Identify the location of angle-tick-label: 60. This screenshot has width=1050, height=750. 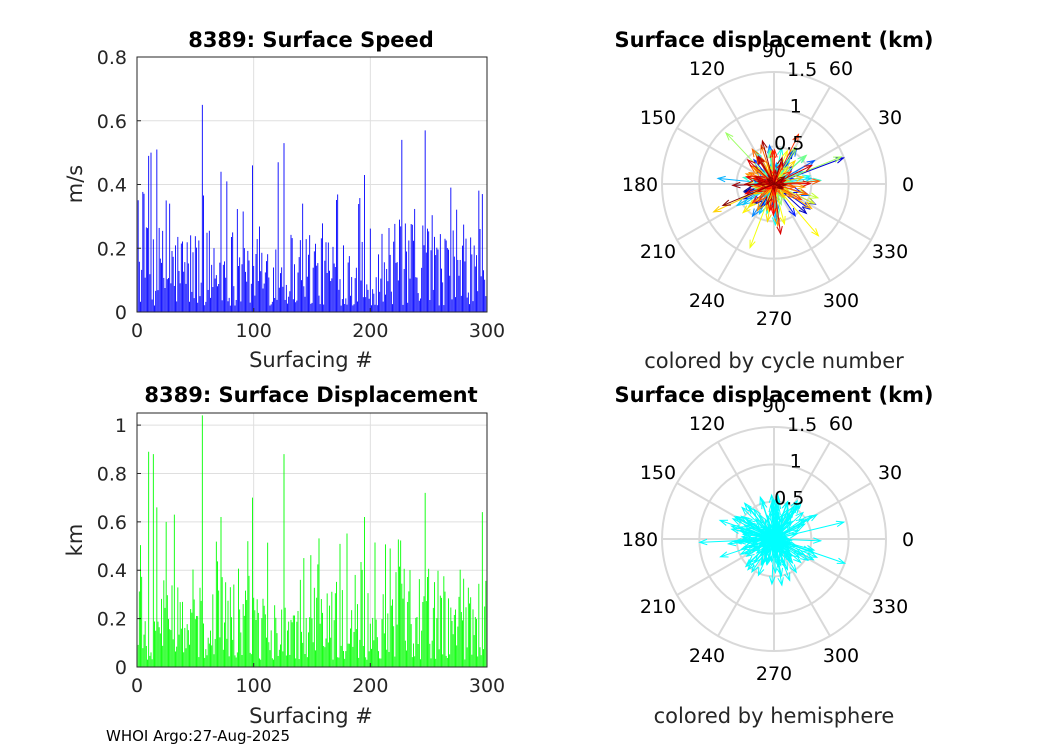
(841, 424).